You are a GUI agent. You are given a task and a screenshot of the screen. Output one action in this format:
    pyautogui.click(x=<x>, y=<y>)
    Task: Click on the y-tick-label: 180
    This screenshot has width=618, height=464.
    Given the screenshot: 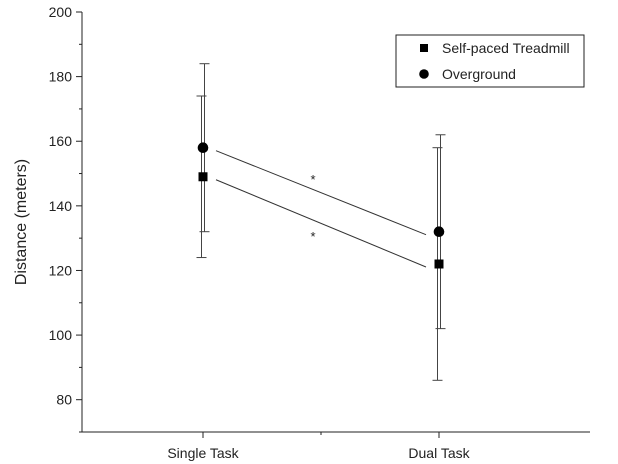 What is the action you would take?
    pyautogui.click(x=61, y=77)
    